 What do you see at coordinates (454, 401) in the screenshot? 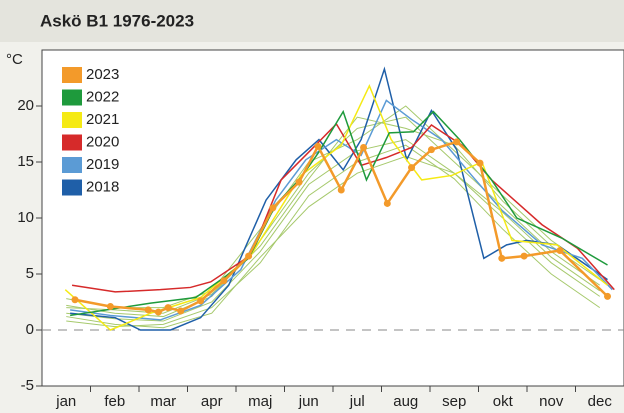
I see `x-tick-label: sep` at bounding box center [454, 401].